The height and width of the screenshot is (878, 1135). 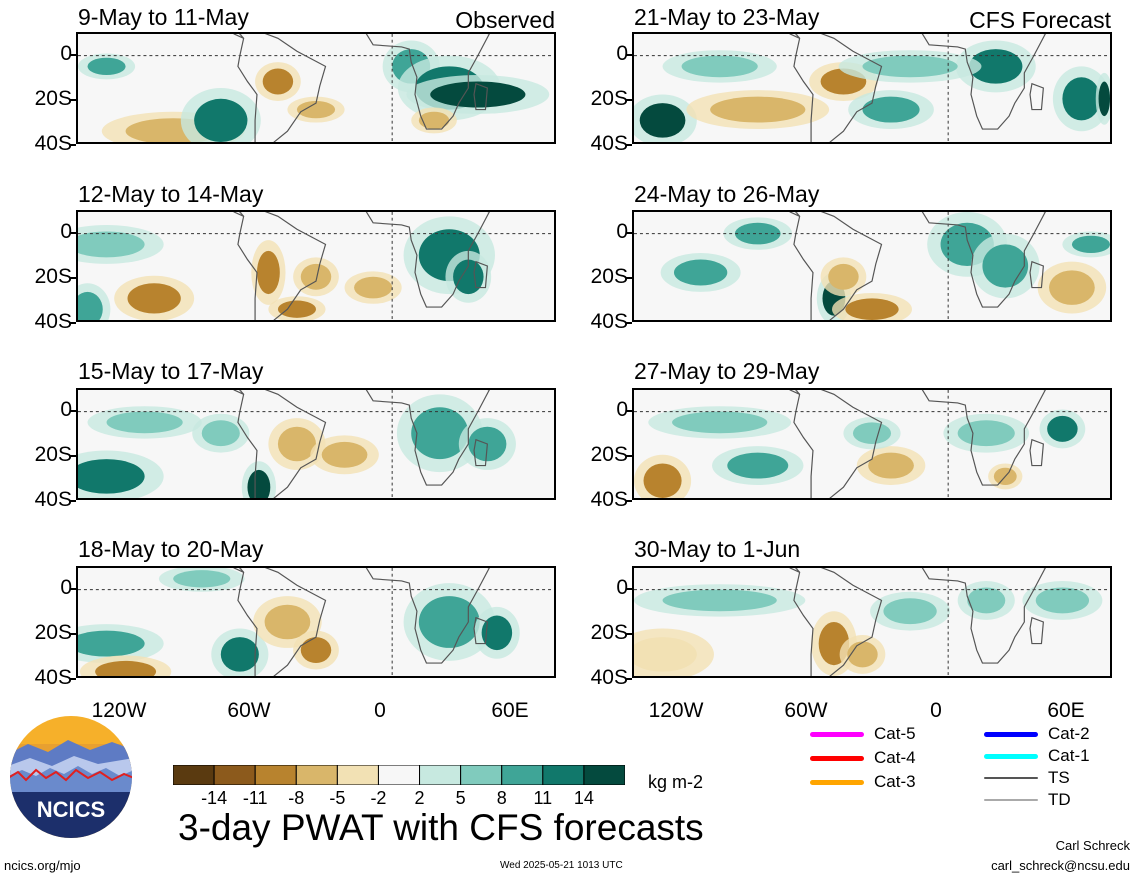 I want to click on storm-legend: Cat-5 Cat-4 Cat-3 Cat-2 Cat-1 TS TD, so click(x=970, y=774).